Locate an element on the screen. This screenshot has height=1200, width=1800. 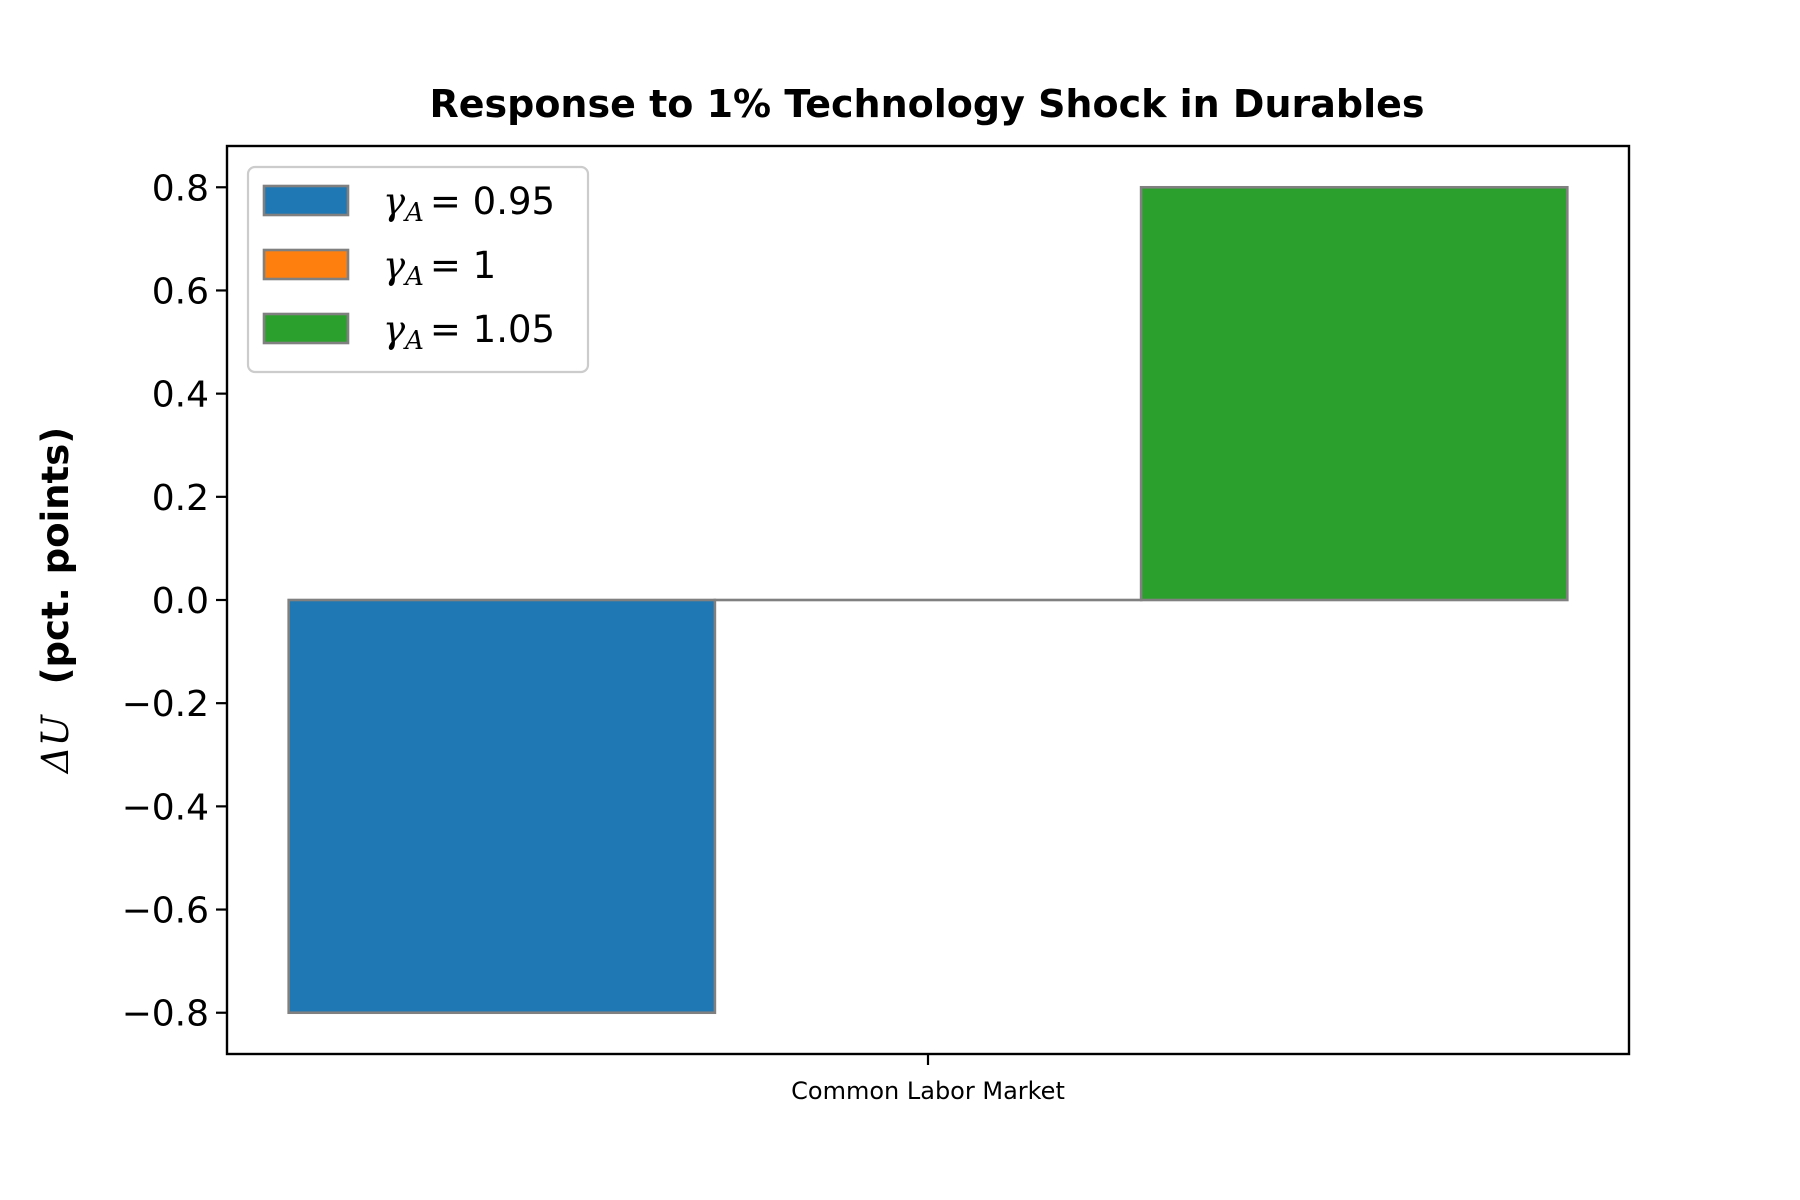
y-axis-ticks: −0.8 −0.6 −0.4 −0.2 0.0 0.2 0.4 0.6 0.8 is located at coordinates (174, 601).